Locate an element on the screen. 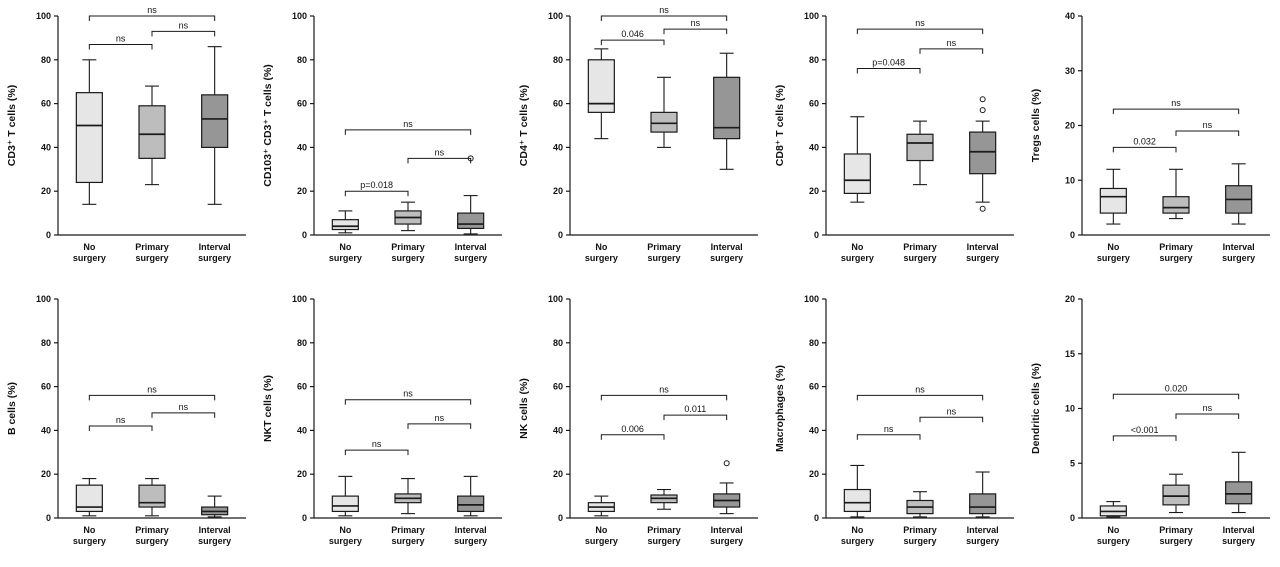 This screenshot has height=567, width=1280. y-axis-label: B cells (%) is located at coordinates (12, 408).